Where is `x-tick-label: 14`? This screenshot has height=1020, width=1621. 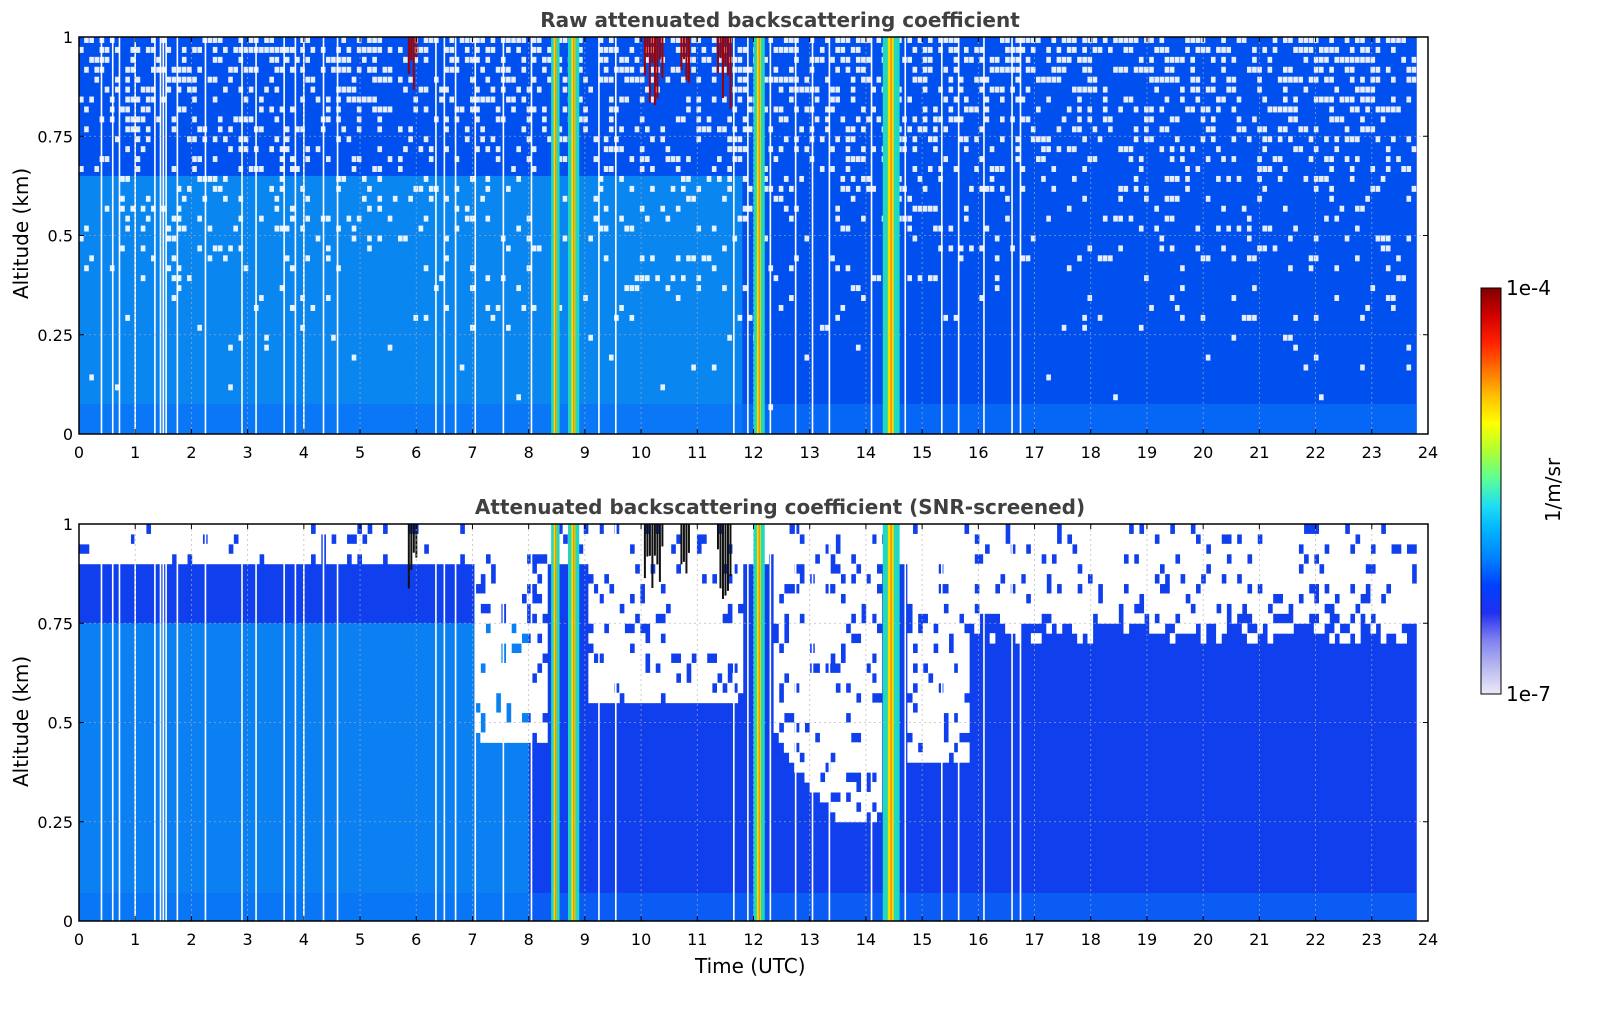 x-tick-label: 14 is located at coordinates (866, 939).